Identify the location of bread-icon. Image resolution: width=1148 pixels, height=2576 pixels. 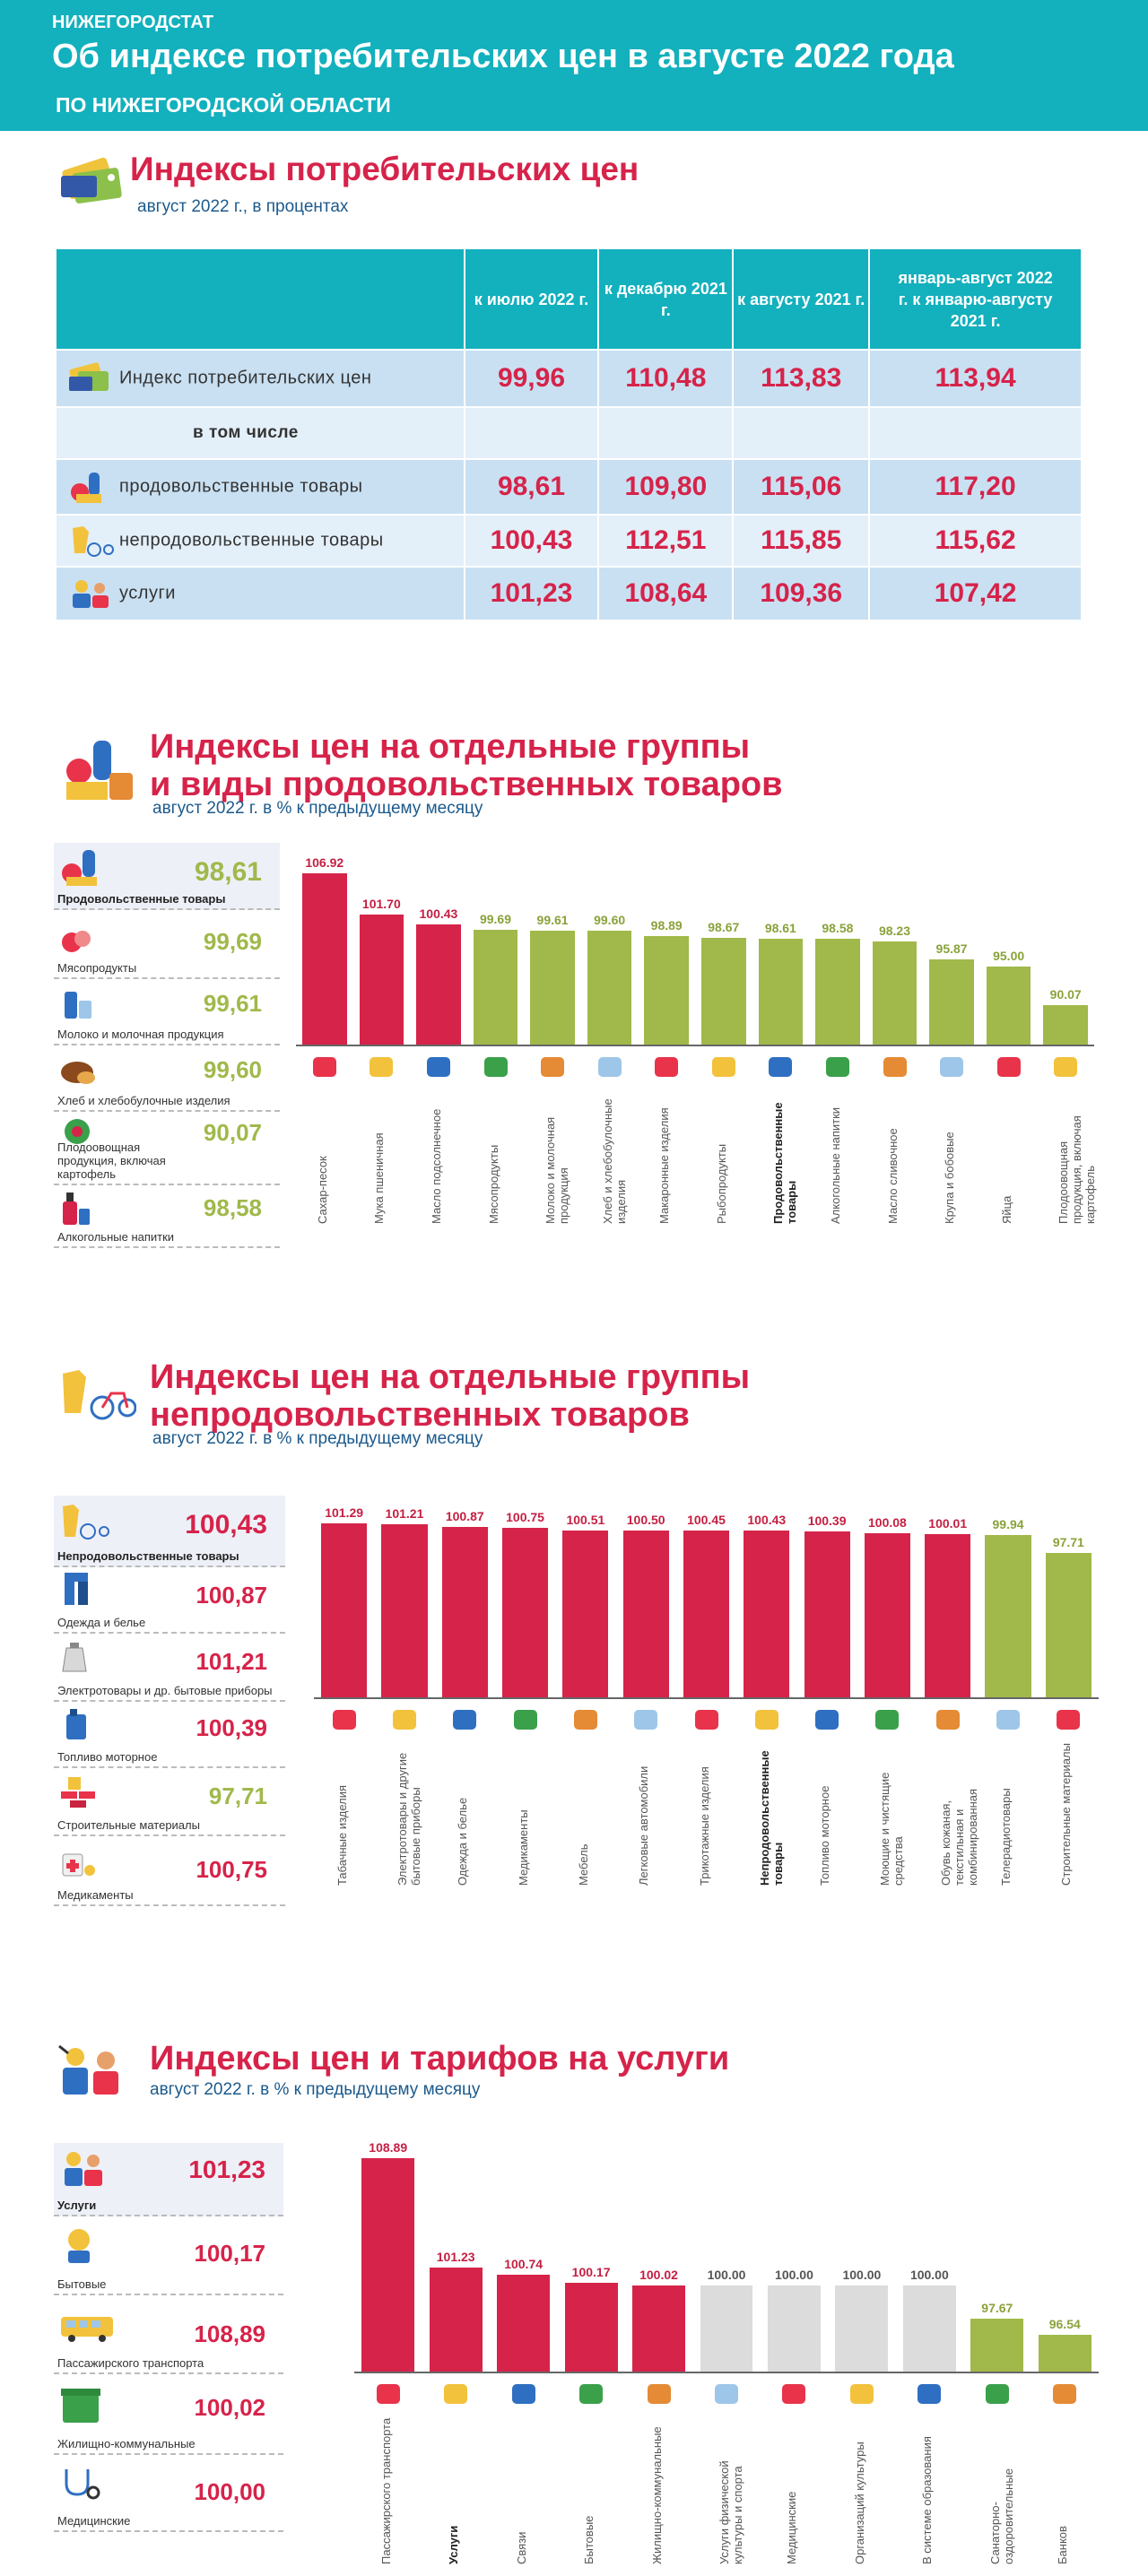
(78, 1073).